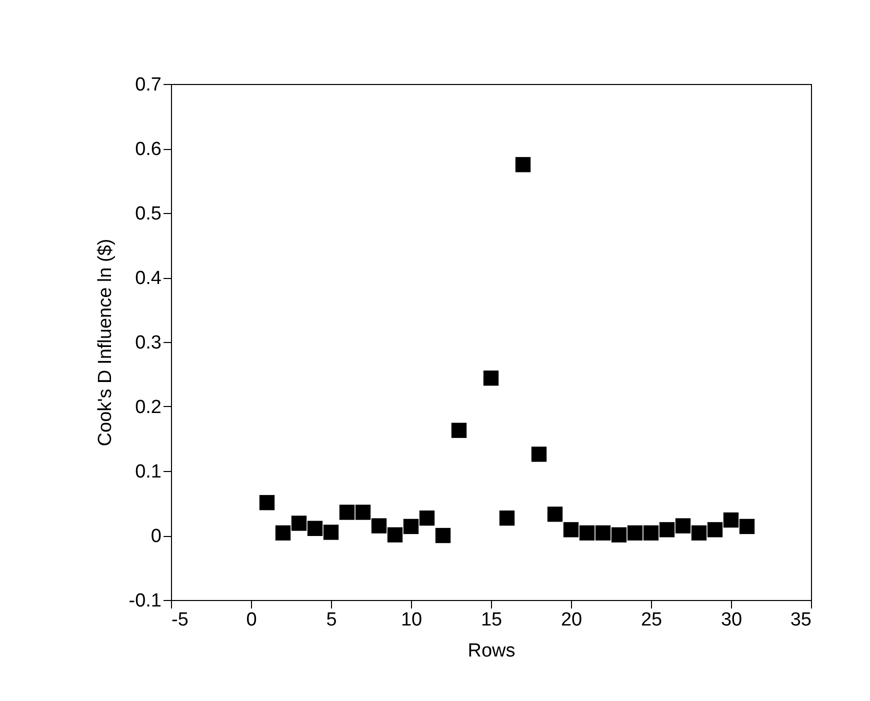 This screenshot has width=870, height=701. I want to click on x-tick-label: 15, so click(491, 620).